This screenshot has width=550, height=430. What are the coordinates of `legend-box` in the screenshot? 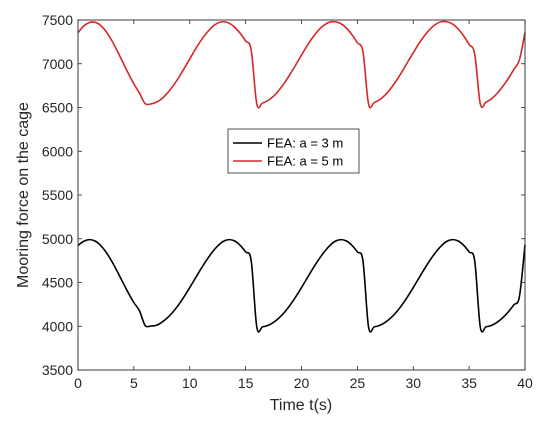 It's located at (293, 151).